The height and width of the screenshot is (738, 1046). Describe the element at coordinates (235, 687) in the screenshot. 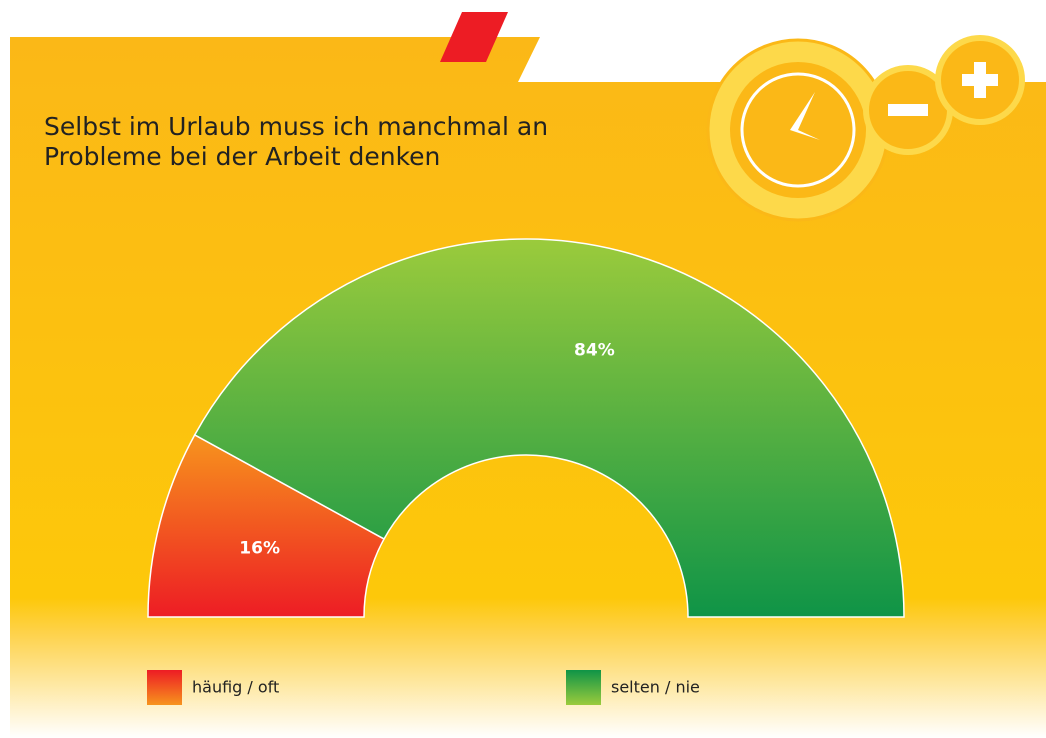

I see `legend-label: häufig / oft` at that location.